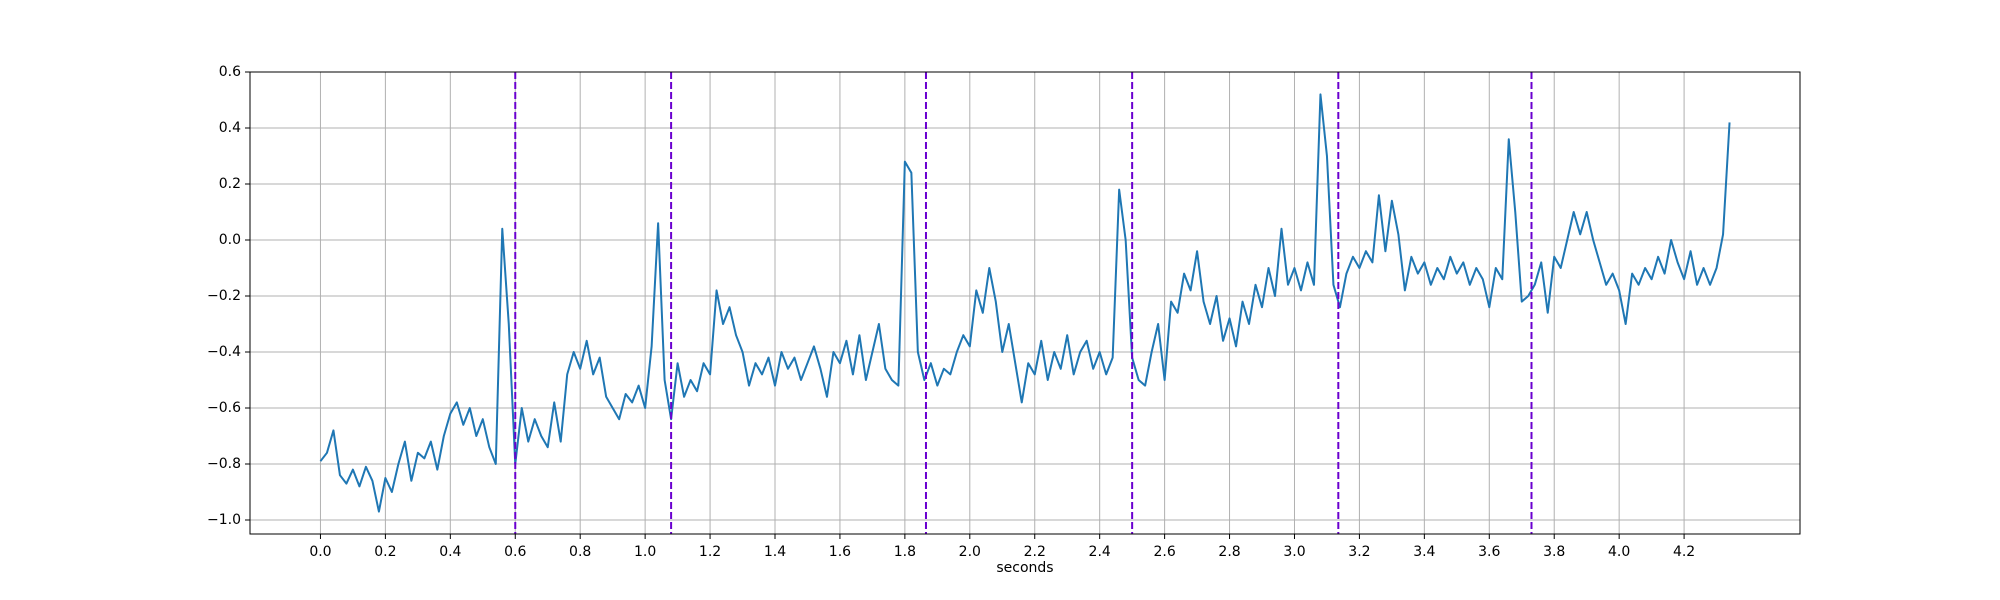 Image resolution: width=2000 pixels, height=600 pixels. What do you see at coordinates (580, 552) in the screenshot?
I see `x-tick-label: 0.8` at bounding box center [580, 552].